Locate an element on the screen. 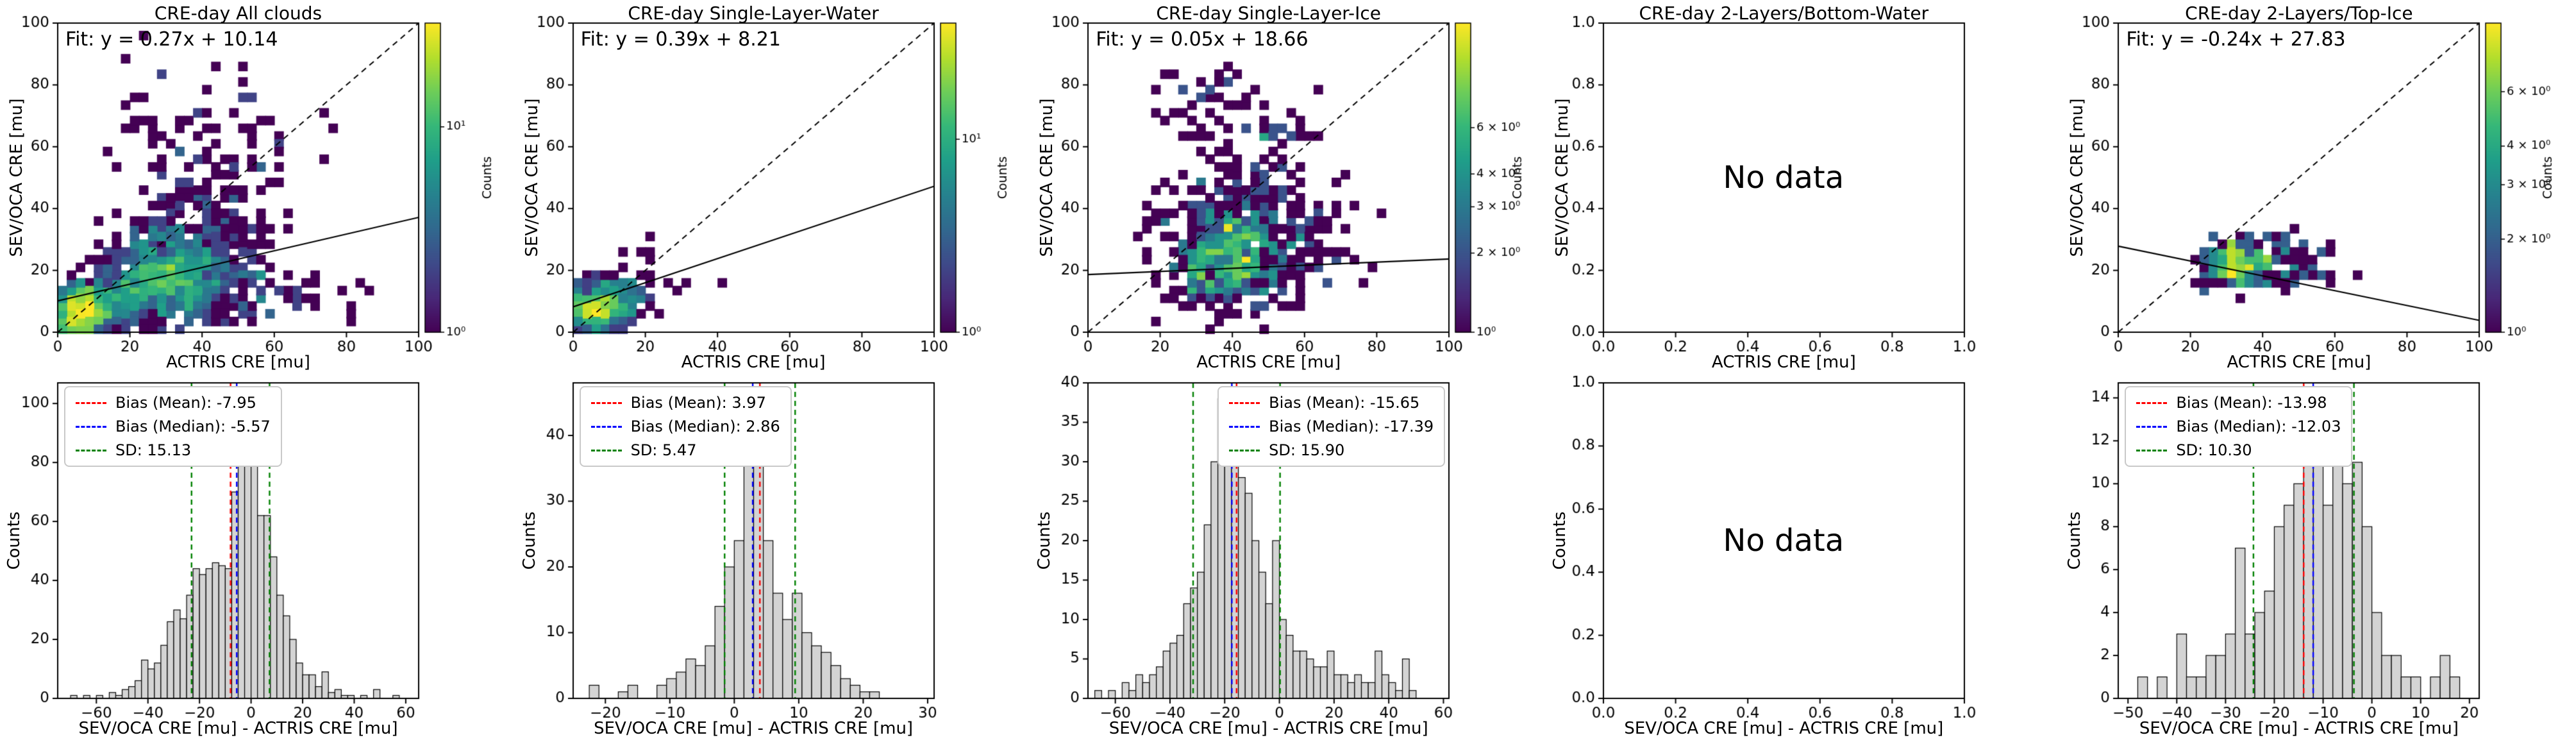  scatter-single-layer-ice-canvas is located at coordinates (1288, 185).